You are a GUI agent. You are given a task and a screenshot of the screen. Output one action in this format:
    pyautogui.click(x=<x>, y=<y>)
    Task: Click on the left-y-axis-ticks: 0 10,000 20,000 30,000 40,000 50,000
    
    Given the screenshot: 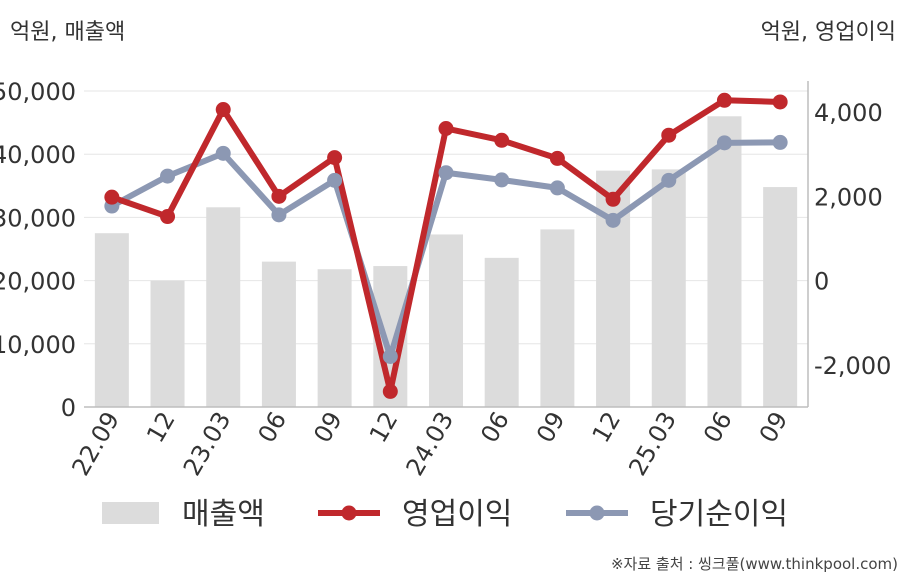 What is the action you would take?
    pyautogui.click(x=38, y=250)
    